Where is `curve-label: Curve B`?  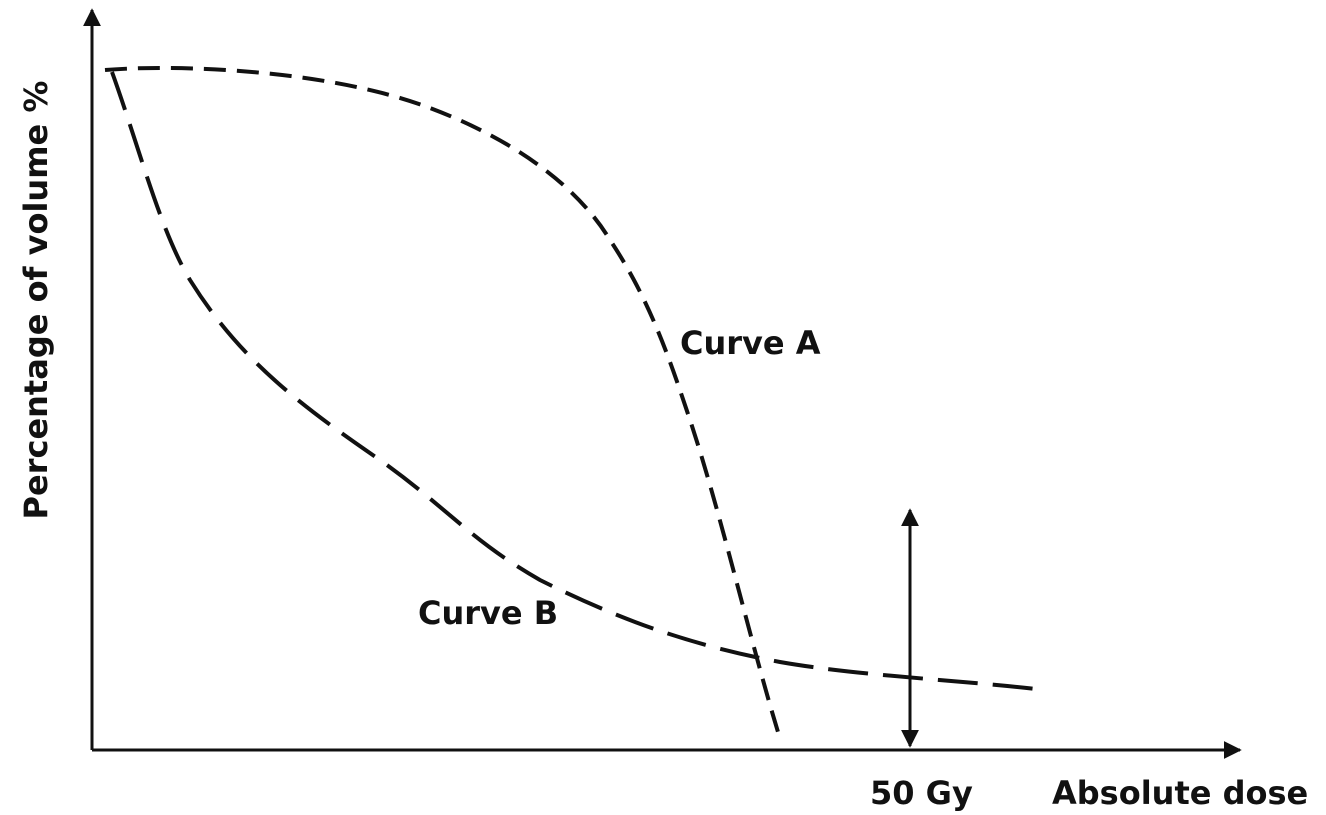 curve-label: Curve B is located at coordinates (488, 613).